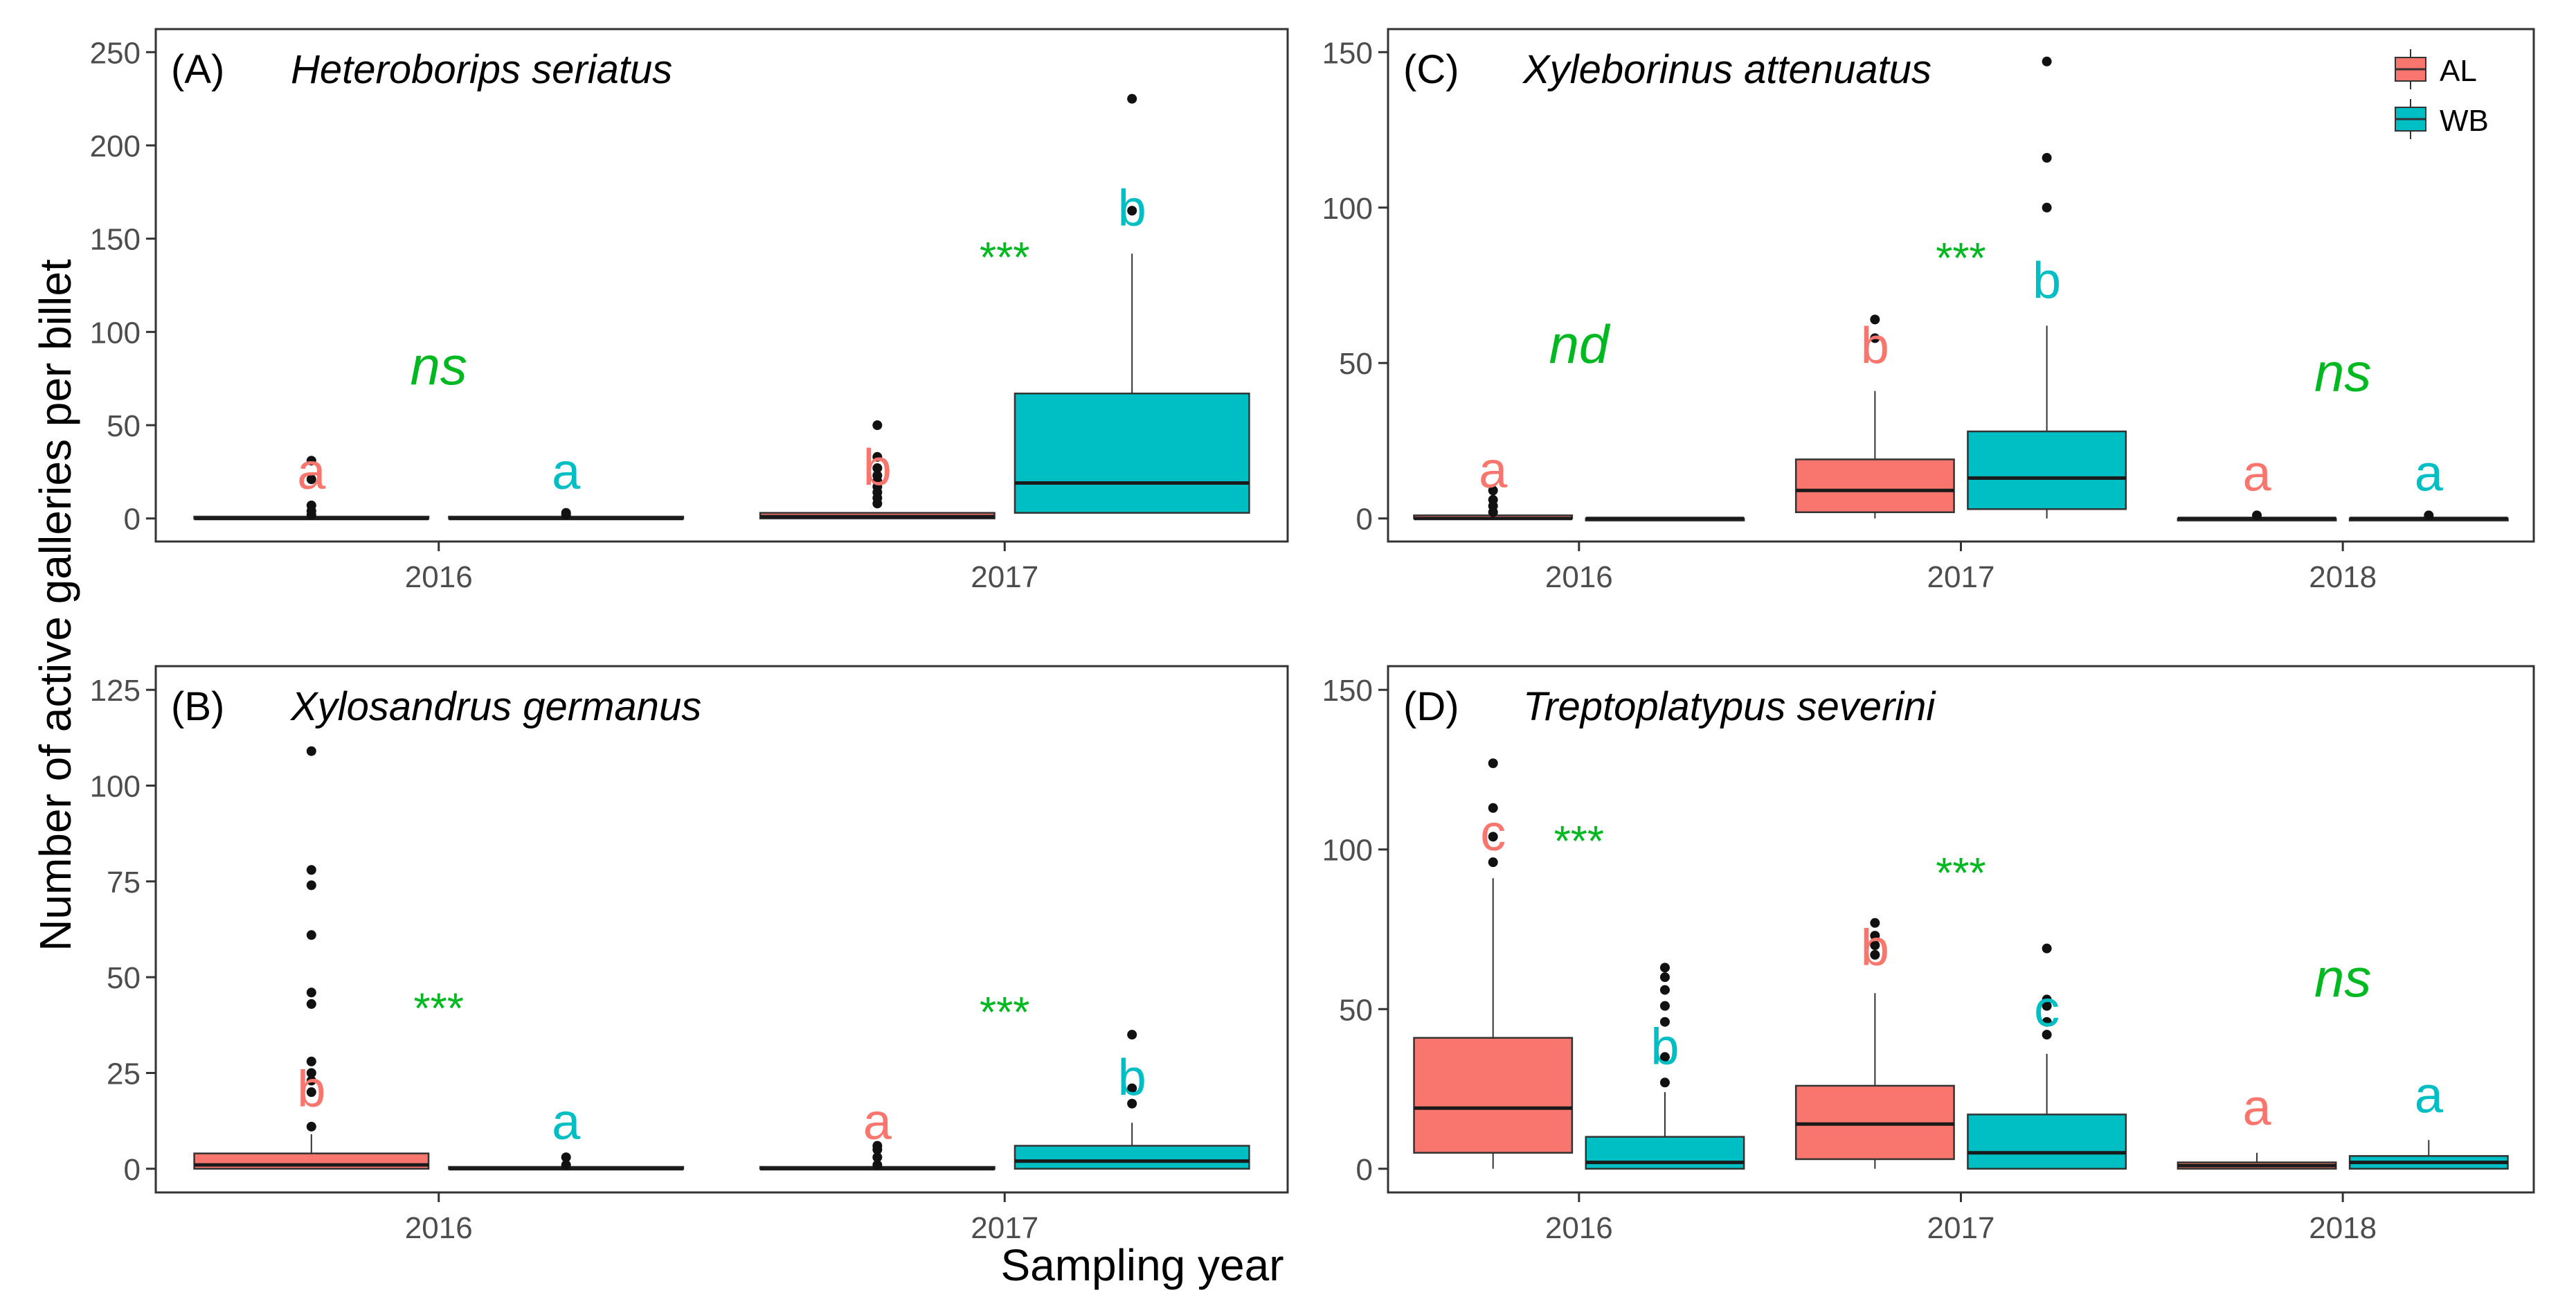  I want to click on significance-label: ns, so click(439, 366).